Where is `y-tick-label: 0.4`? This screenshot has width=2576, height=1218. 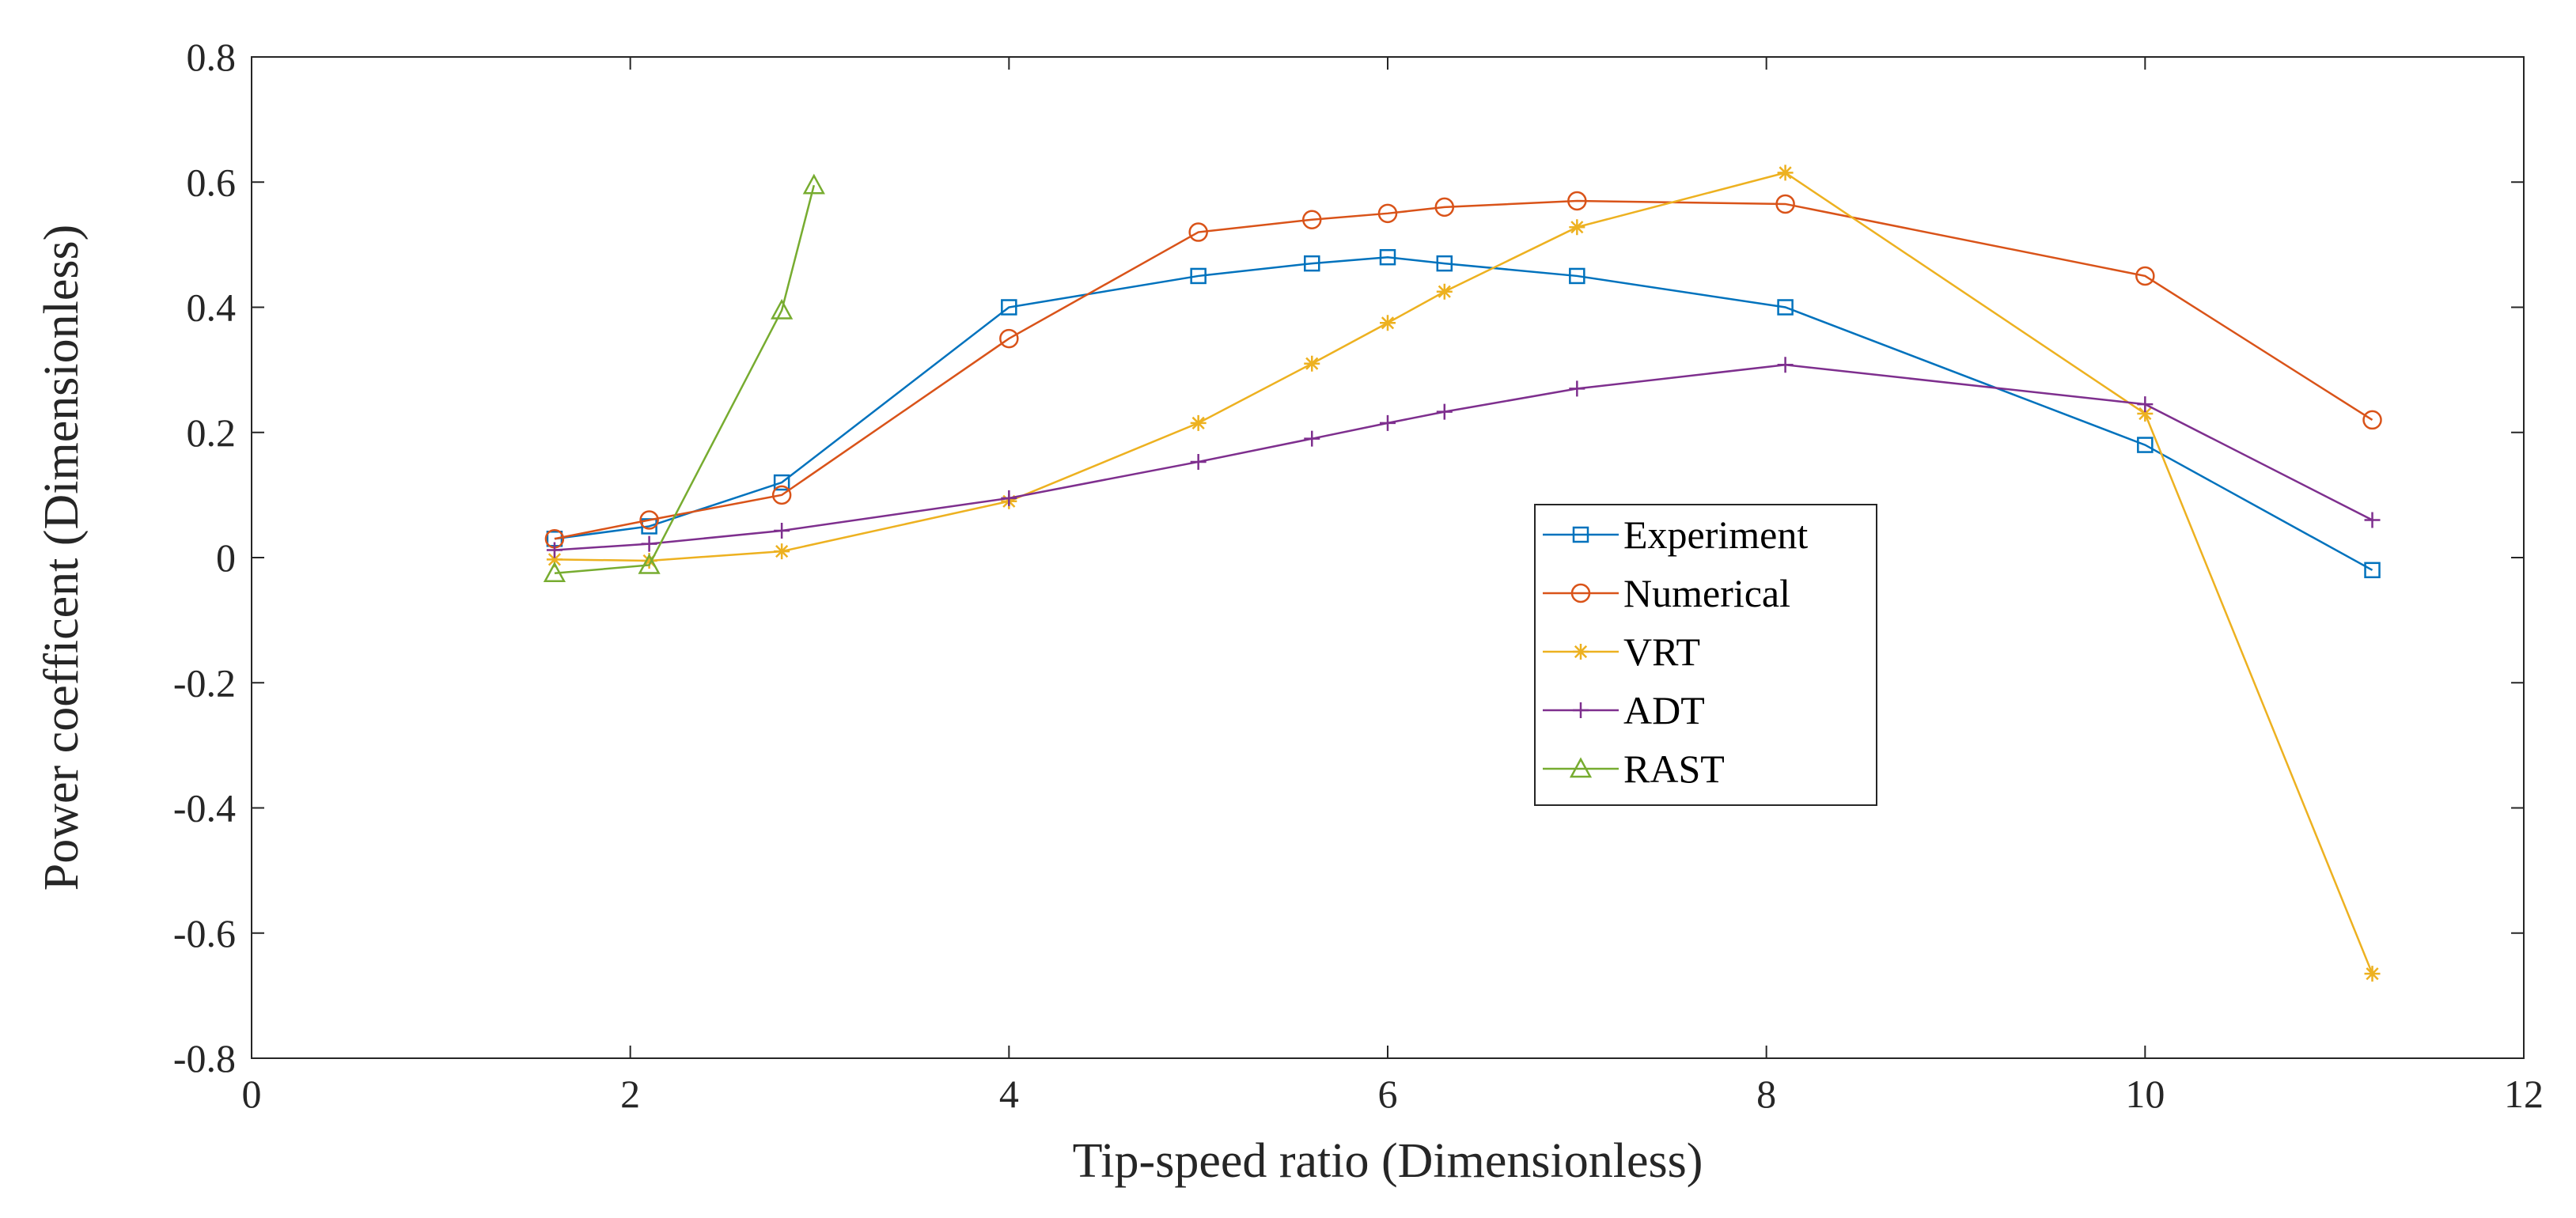
y-tick-label: 0.4 is located at coordinates (212, 308).